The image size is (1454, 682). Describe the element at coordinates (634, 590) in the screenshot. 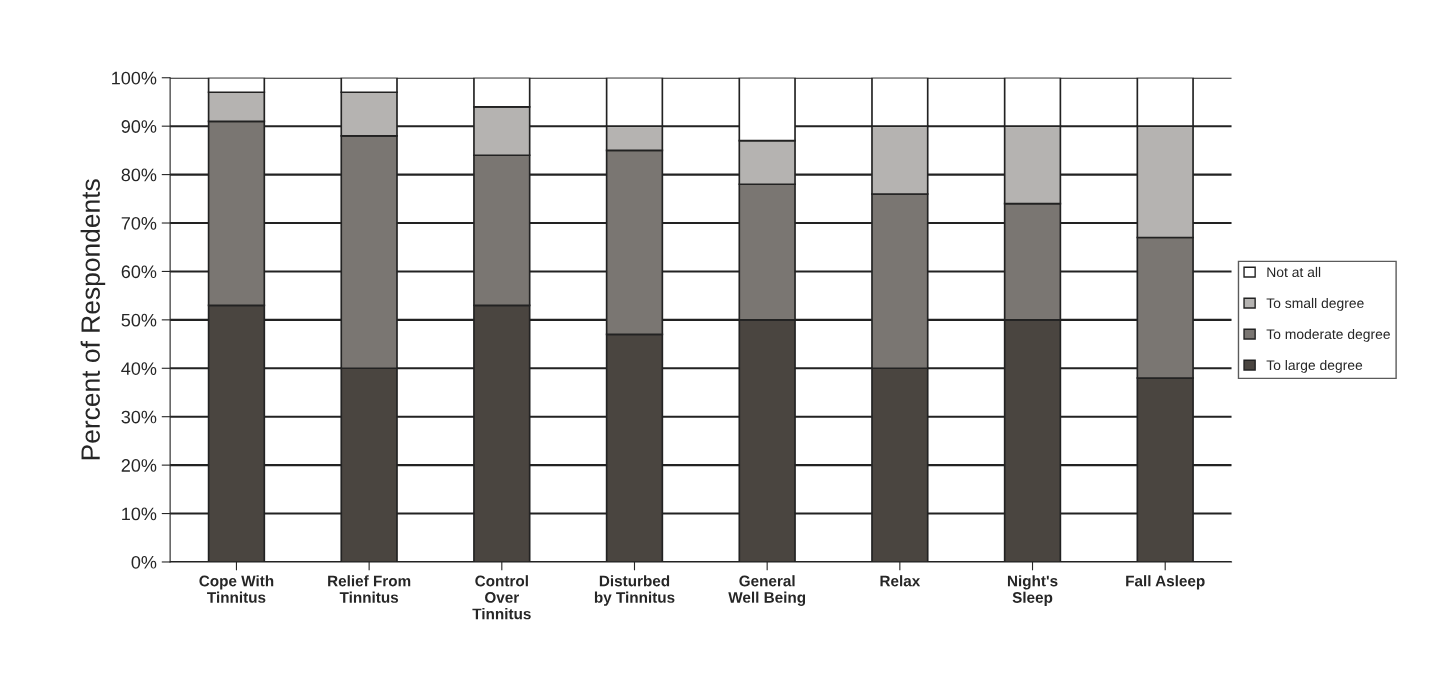

I see `x-tick-label: Disturbed by Tinnitus` at that location.